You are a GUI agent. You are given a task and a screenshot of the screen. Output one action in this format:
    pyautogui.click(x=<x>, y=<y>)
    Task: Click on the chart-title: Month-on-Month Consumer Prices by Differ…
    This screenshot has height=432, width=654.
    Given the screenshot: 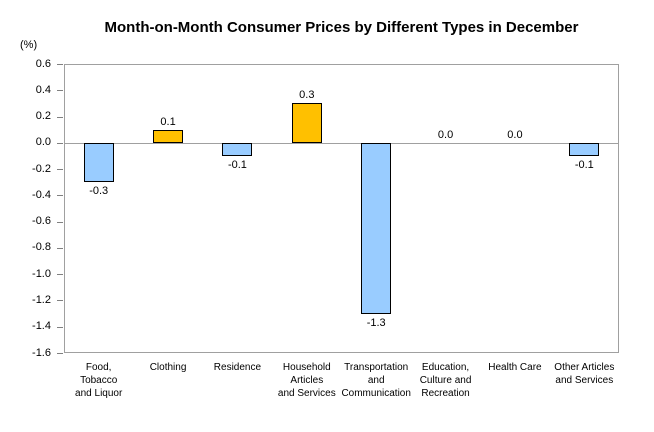 What is the action you would take?
    pyautogui.click(x=341, y=27)
    